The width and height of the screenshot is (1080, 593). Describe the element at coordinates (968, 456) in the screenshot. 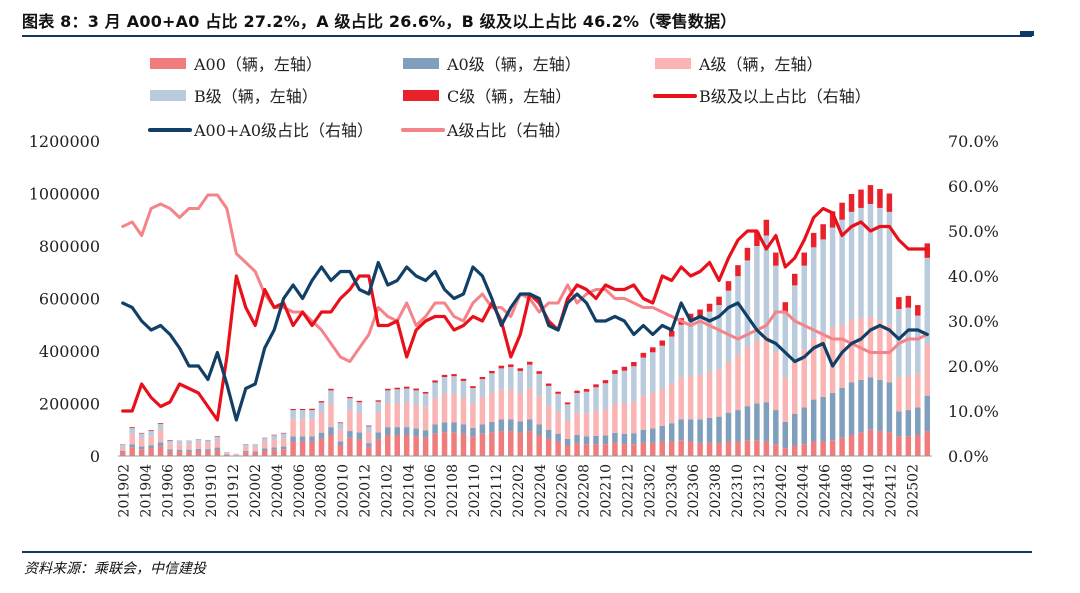

I see `right-tick-label: 0.0%` at that location.